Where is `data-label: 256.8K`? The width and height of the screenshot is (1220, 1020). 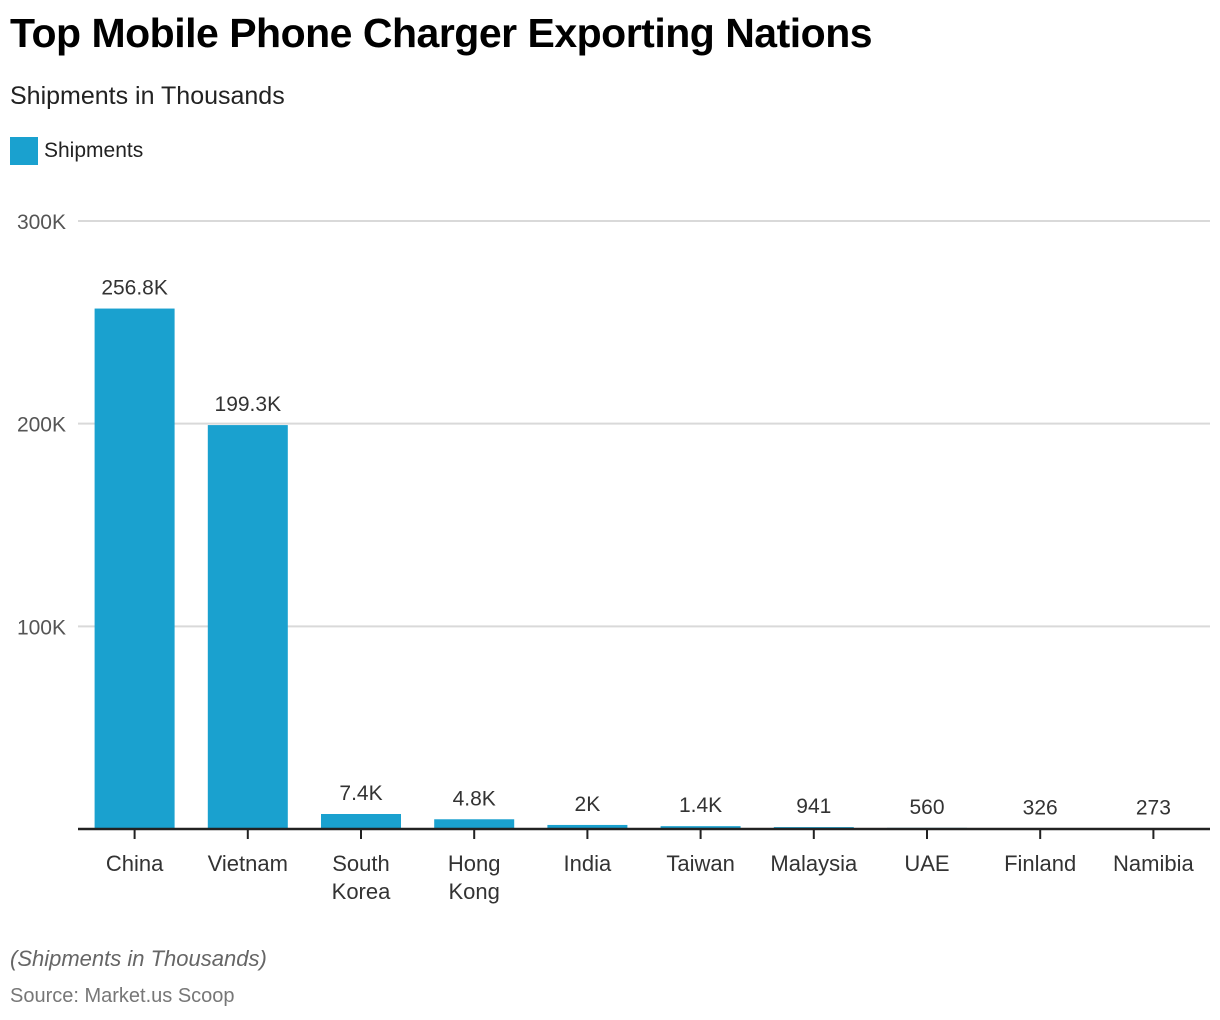
data-label: 256.8K is located at coordinates (134, 288).